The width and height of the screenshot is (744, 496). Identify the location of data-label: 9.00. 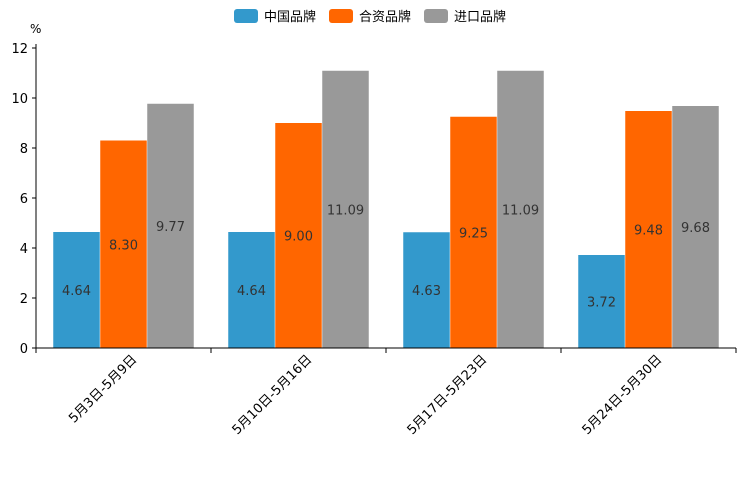
(298, 237).